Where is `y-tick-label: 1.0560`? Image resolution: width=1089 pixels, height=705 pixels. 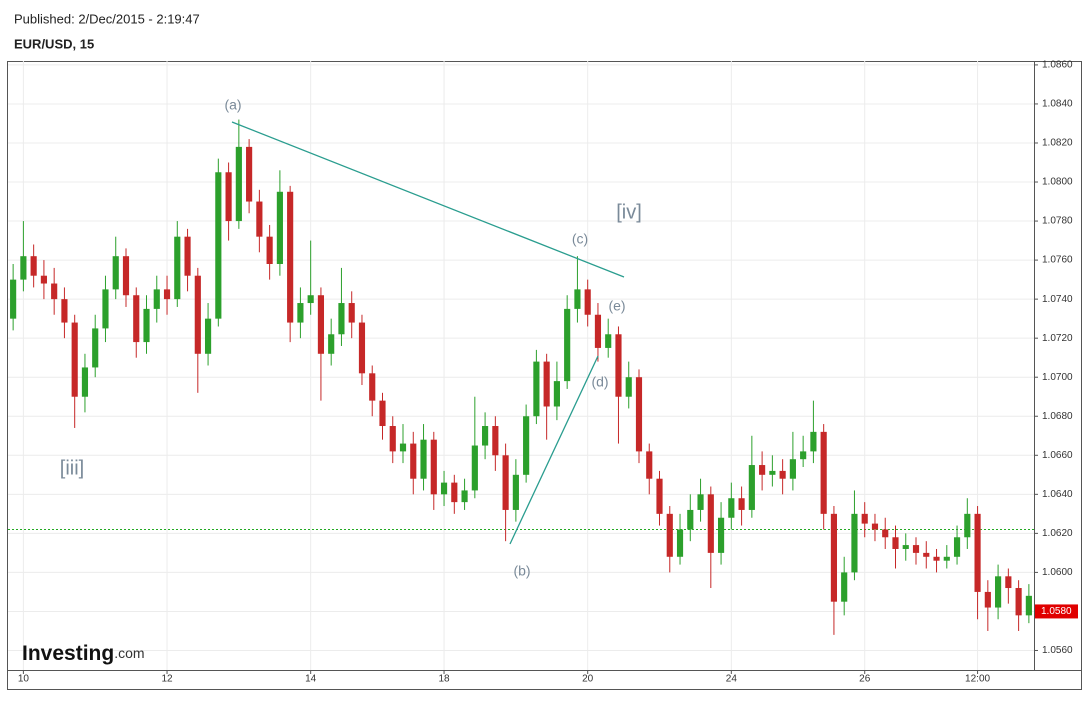 y-tick-label: 1.0560 is located at coordinates (1057, 650).